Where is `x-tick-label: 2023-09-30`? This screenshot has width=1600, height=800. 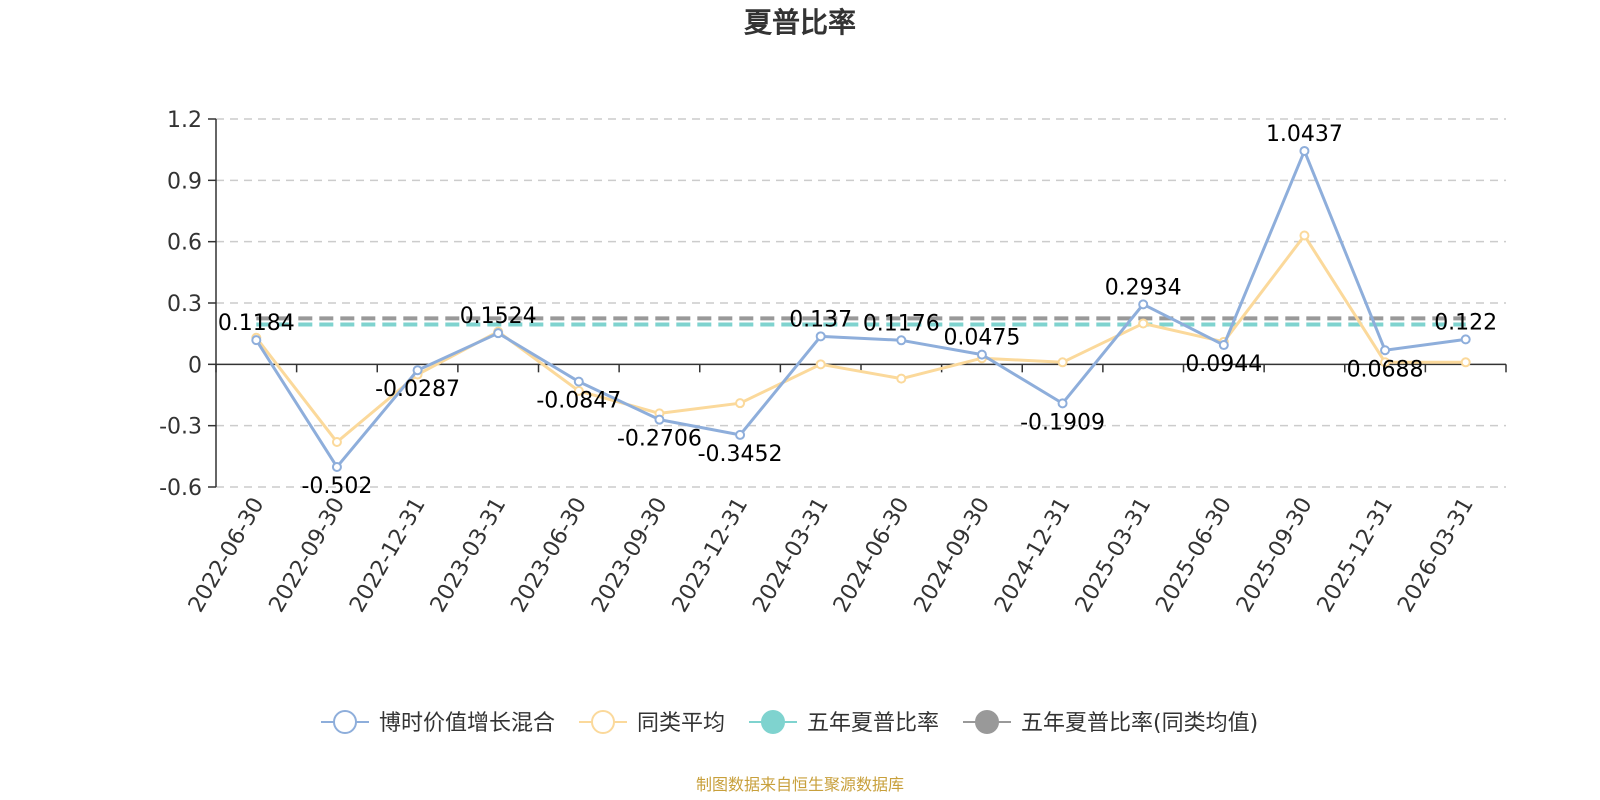 x-tick-label: 2023-09-30 is located at coordinates (630, 555).